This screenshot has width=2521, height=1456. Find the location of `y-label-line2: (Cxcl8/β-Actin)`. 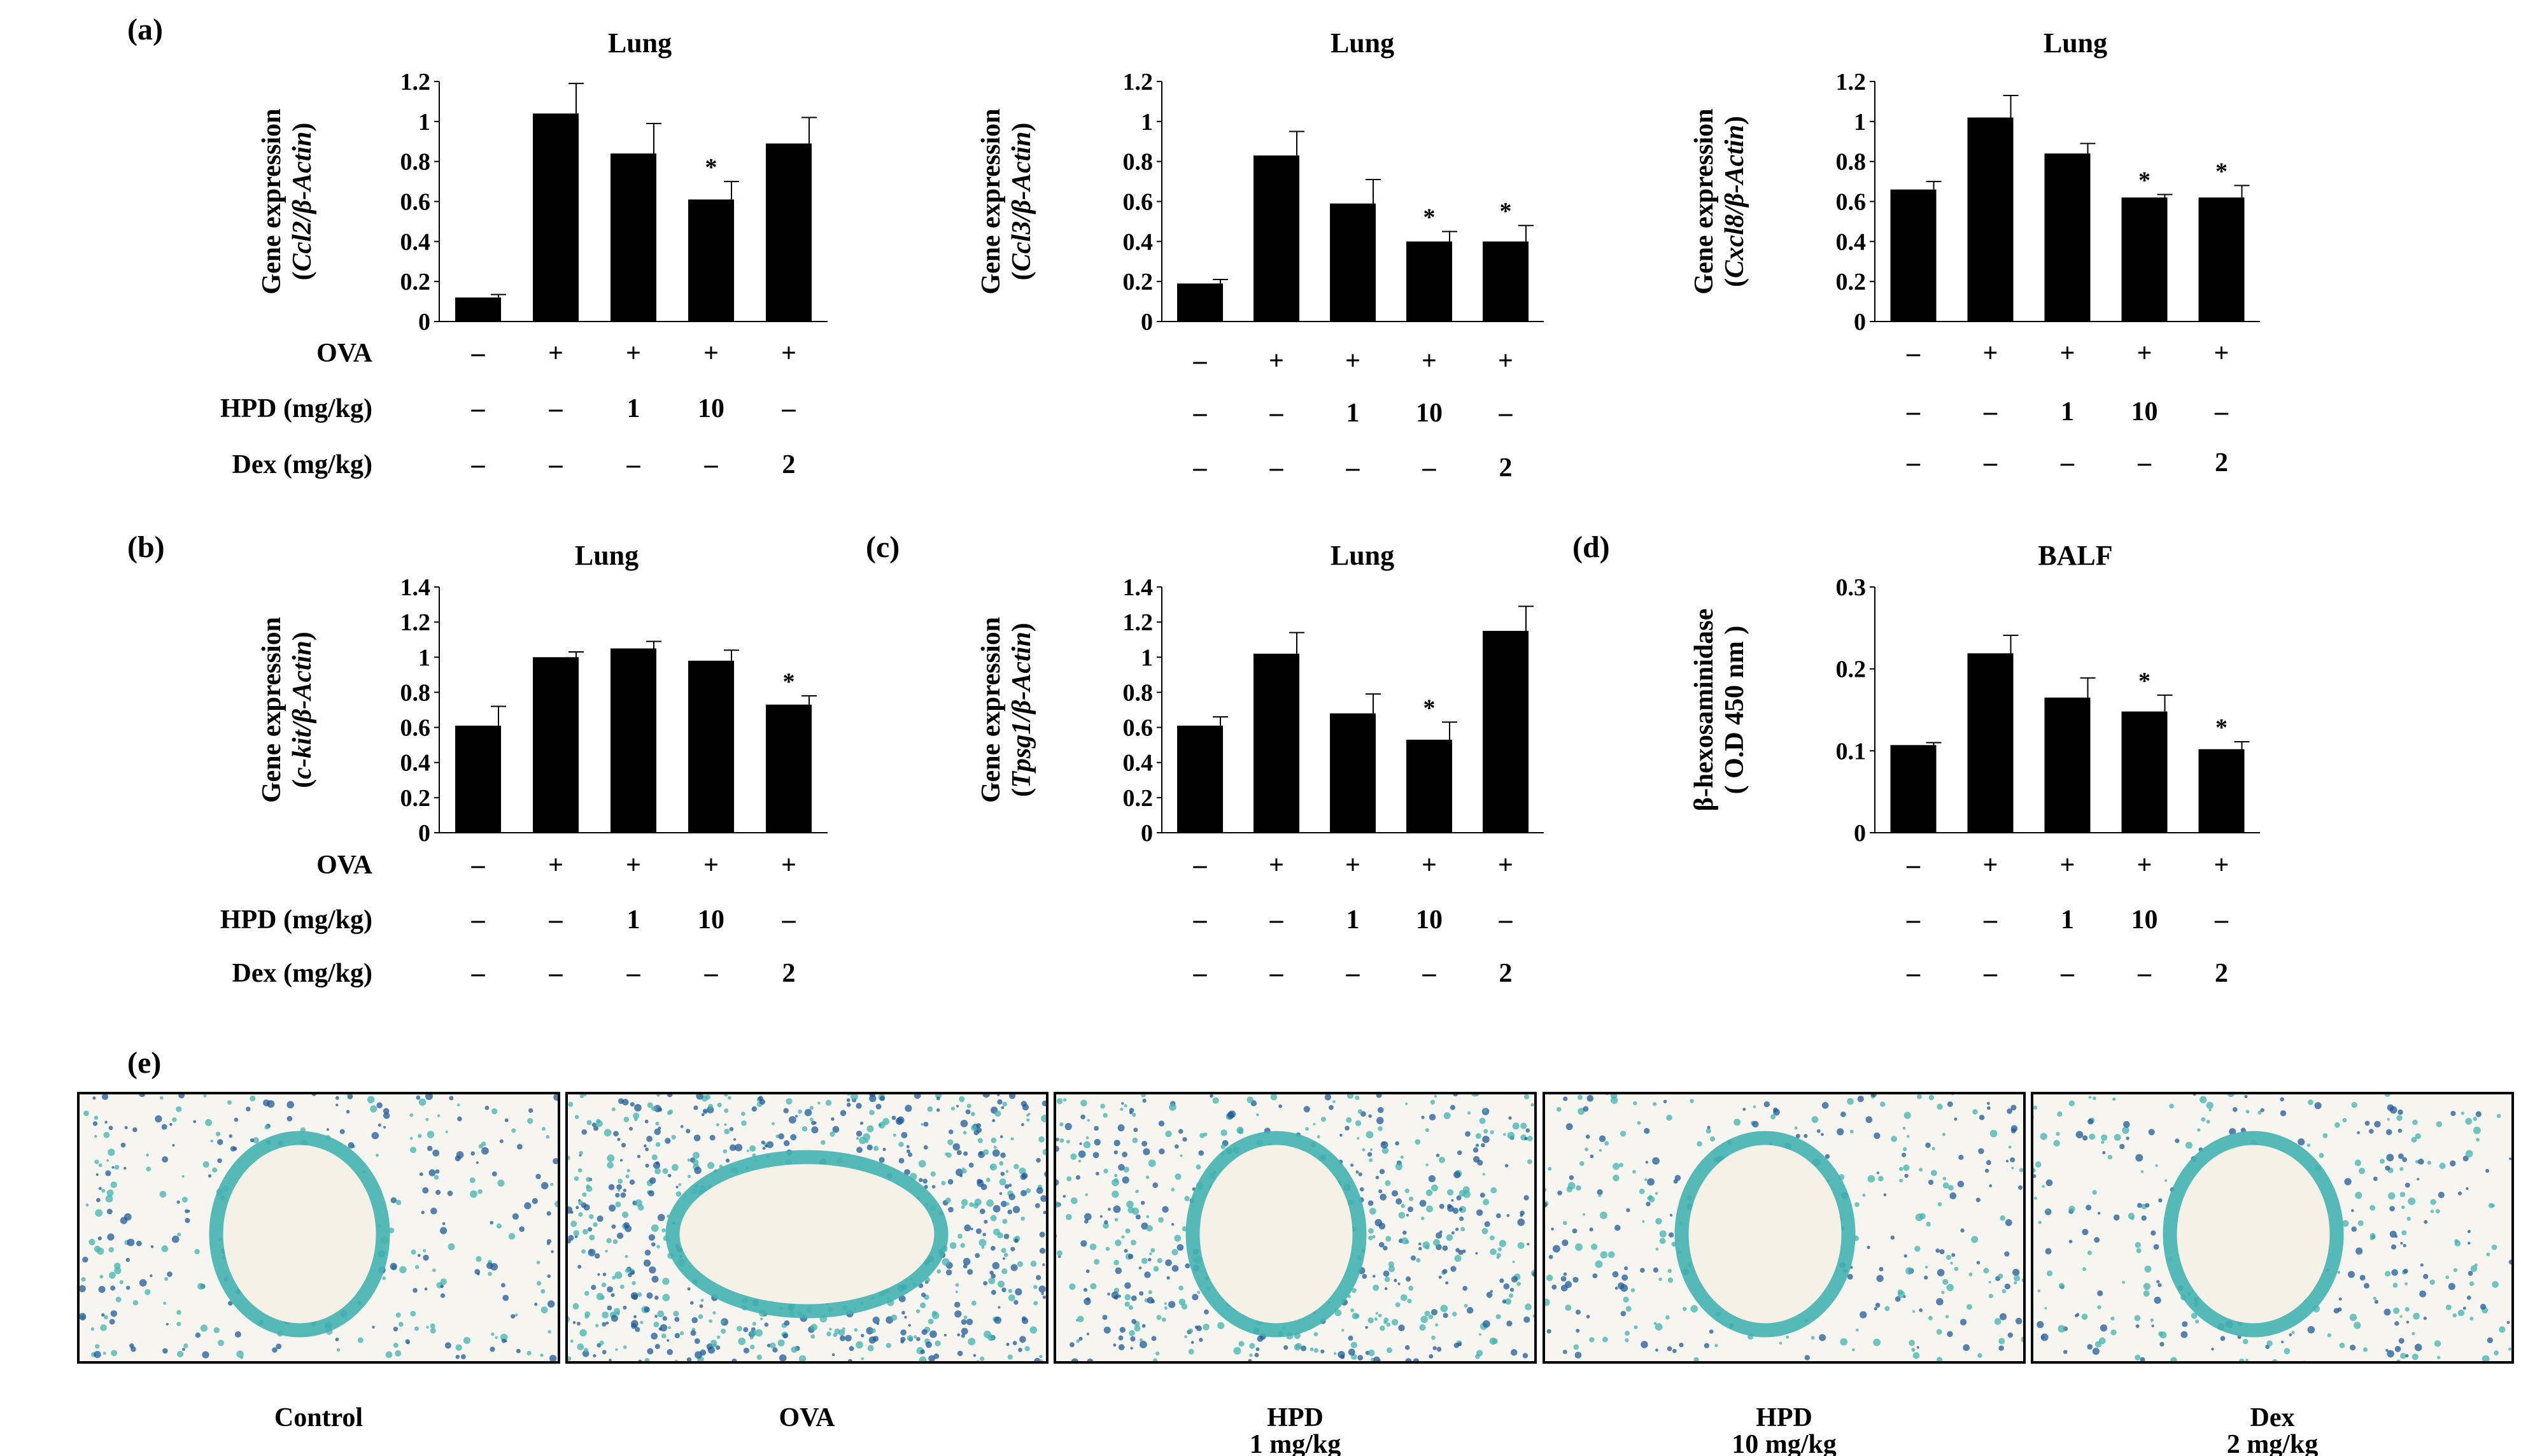

y-label-line2: (Cxcl8/β-Actin) is located at coordinates (1734, 201).